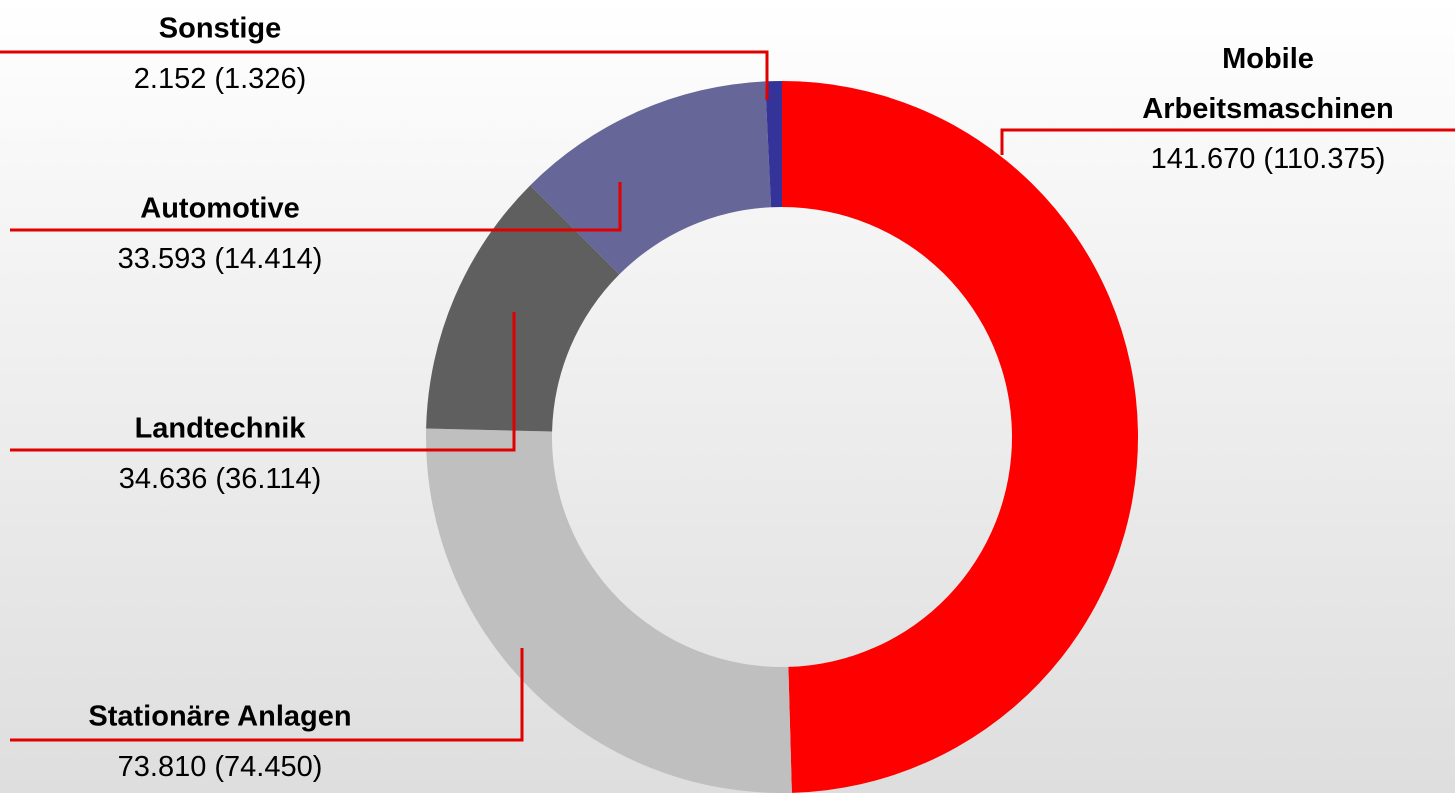  What do you see at coordinates (220, 209) in the screenshot?
I see `slice-label: Automotive` at bounding box center [220, 209].